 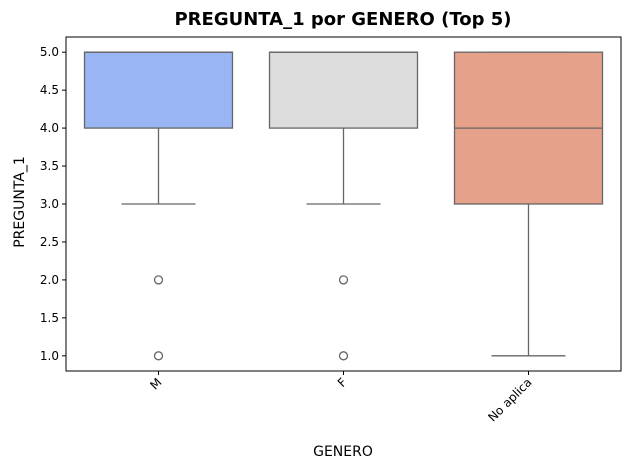 I want to click on x-axis-label: GENERO, so click(x=343, y=452).